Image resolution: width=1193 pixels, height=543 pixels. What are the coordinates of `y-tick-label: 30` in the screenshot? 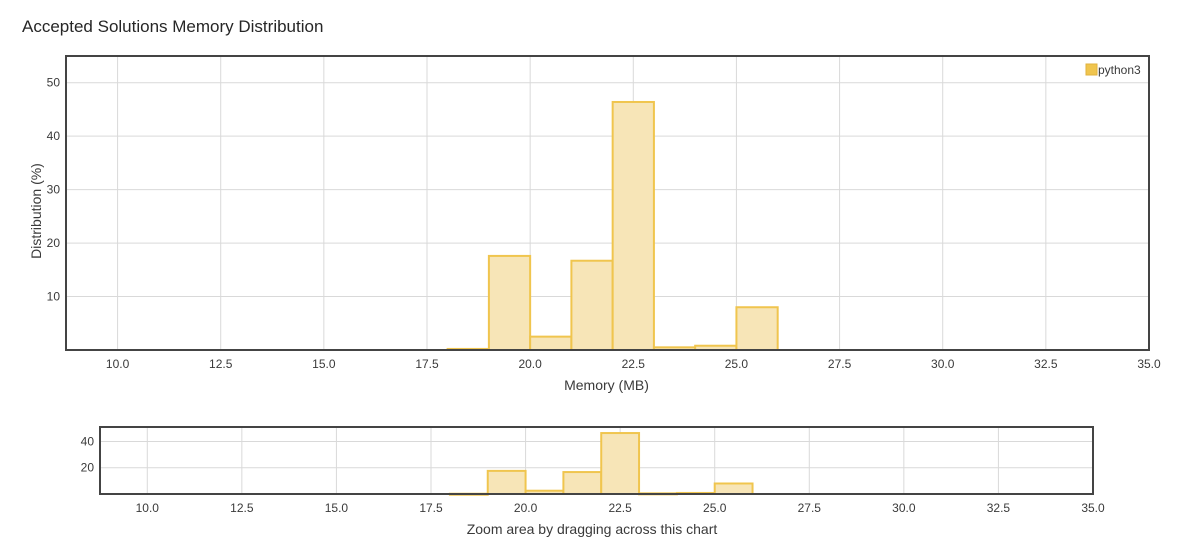 It's located at (54, 190).